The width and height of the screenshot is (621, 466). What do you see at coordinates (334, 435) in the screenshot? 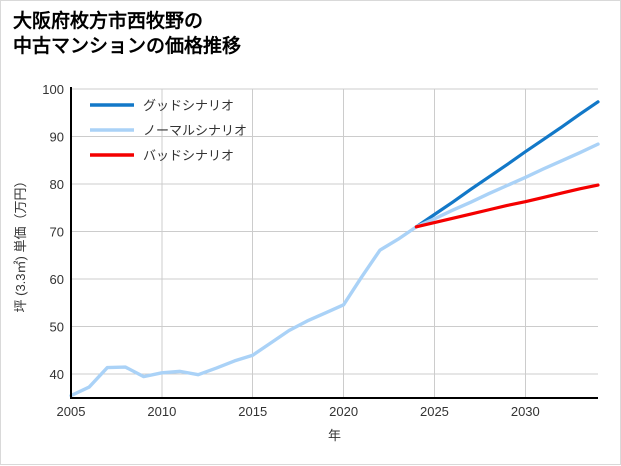
I see `x-axis-title: 年` at bounding box center [334, 435].